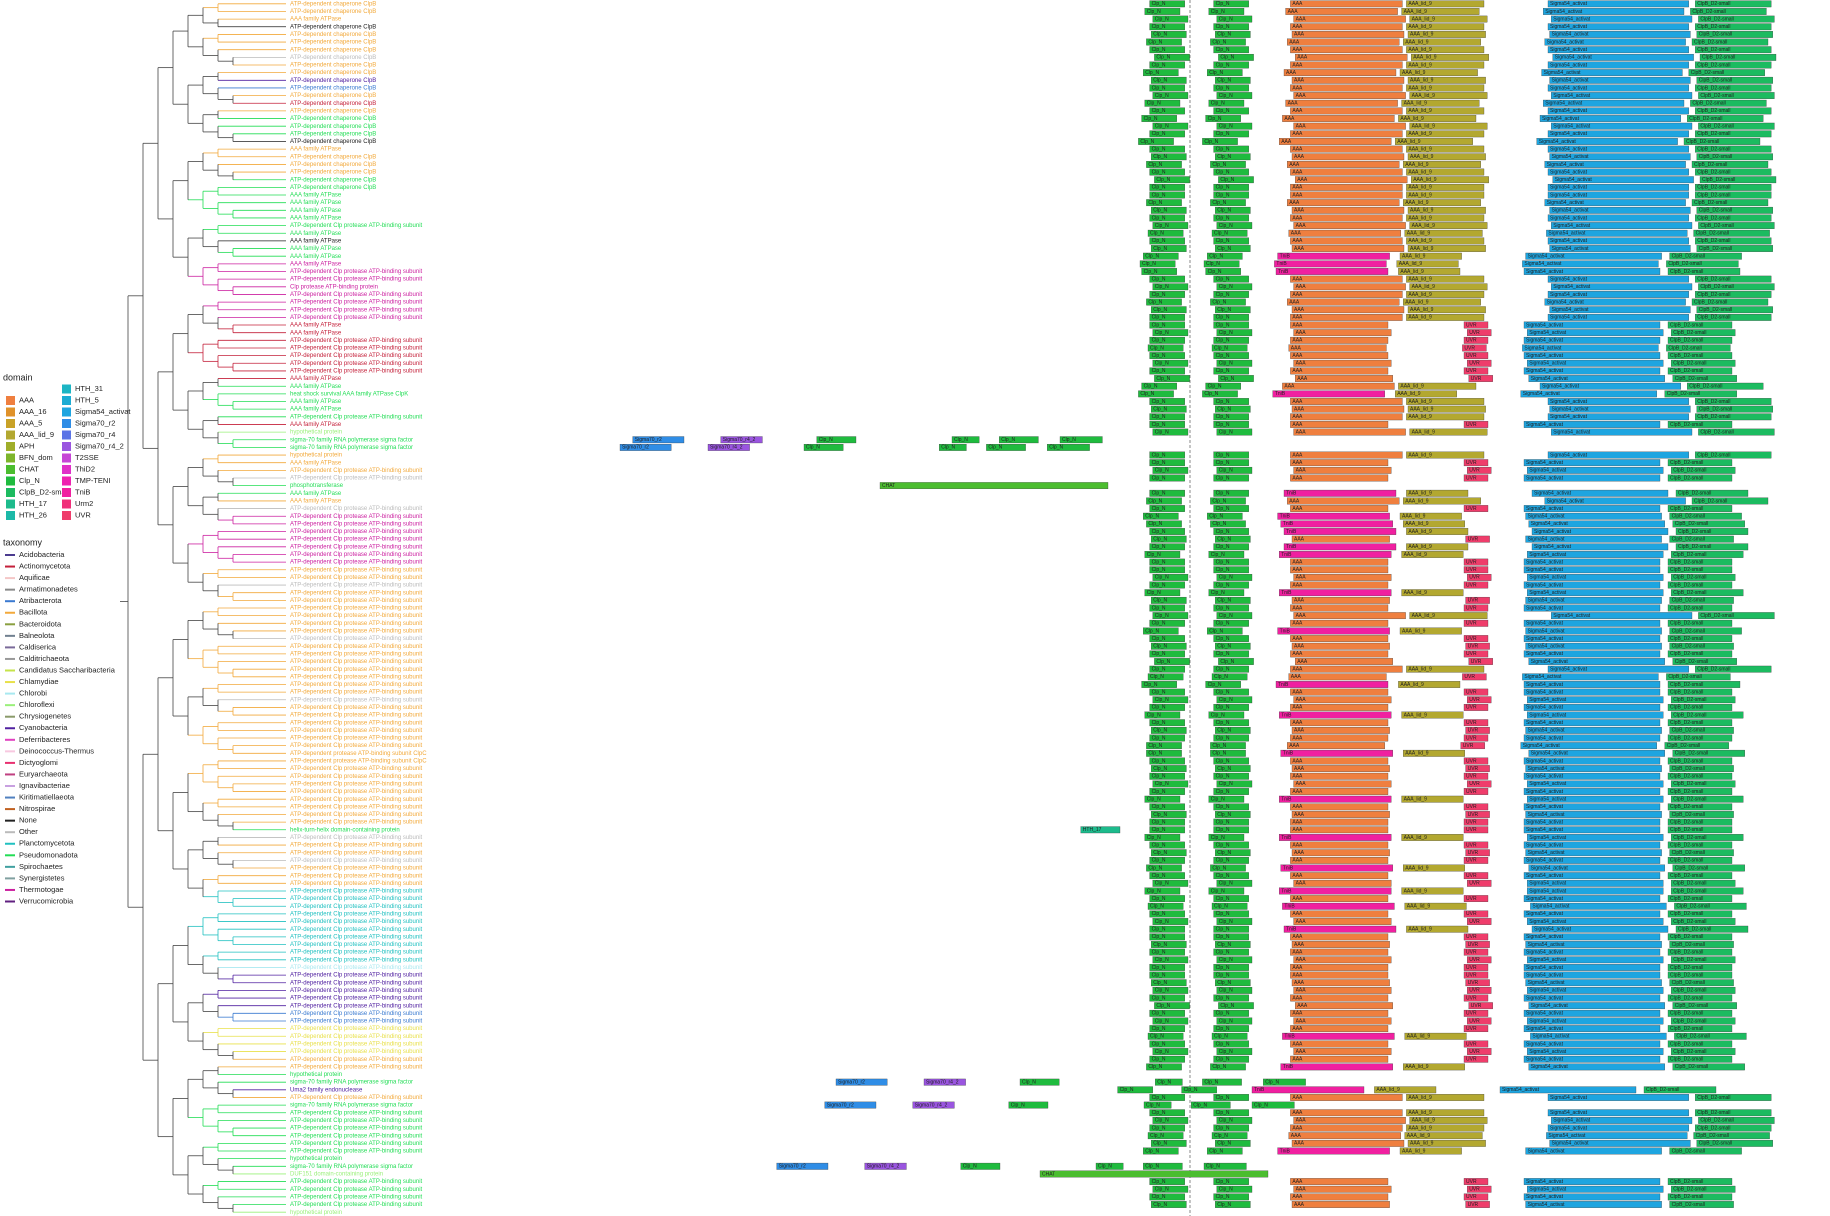 Image resolution: width=1830 pixels, height=1216 pixels. What do you see at coordinates (316, 150) in the screenshot?
I see `leaf-label: AAA family ATPase` at bounding box center [316, 150].